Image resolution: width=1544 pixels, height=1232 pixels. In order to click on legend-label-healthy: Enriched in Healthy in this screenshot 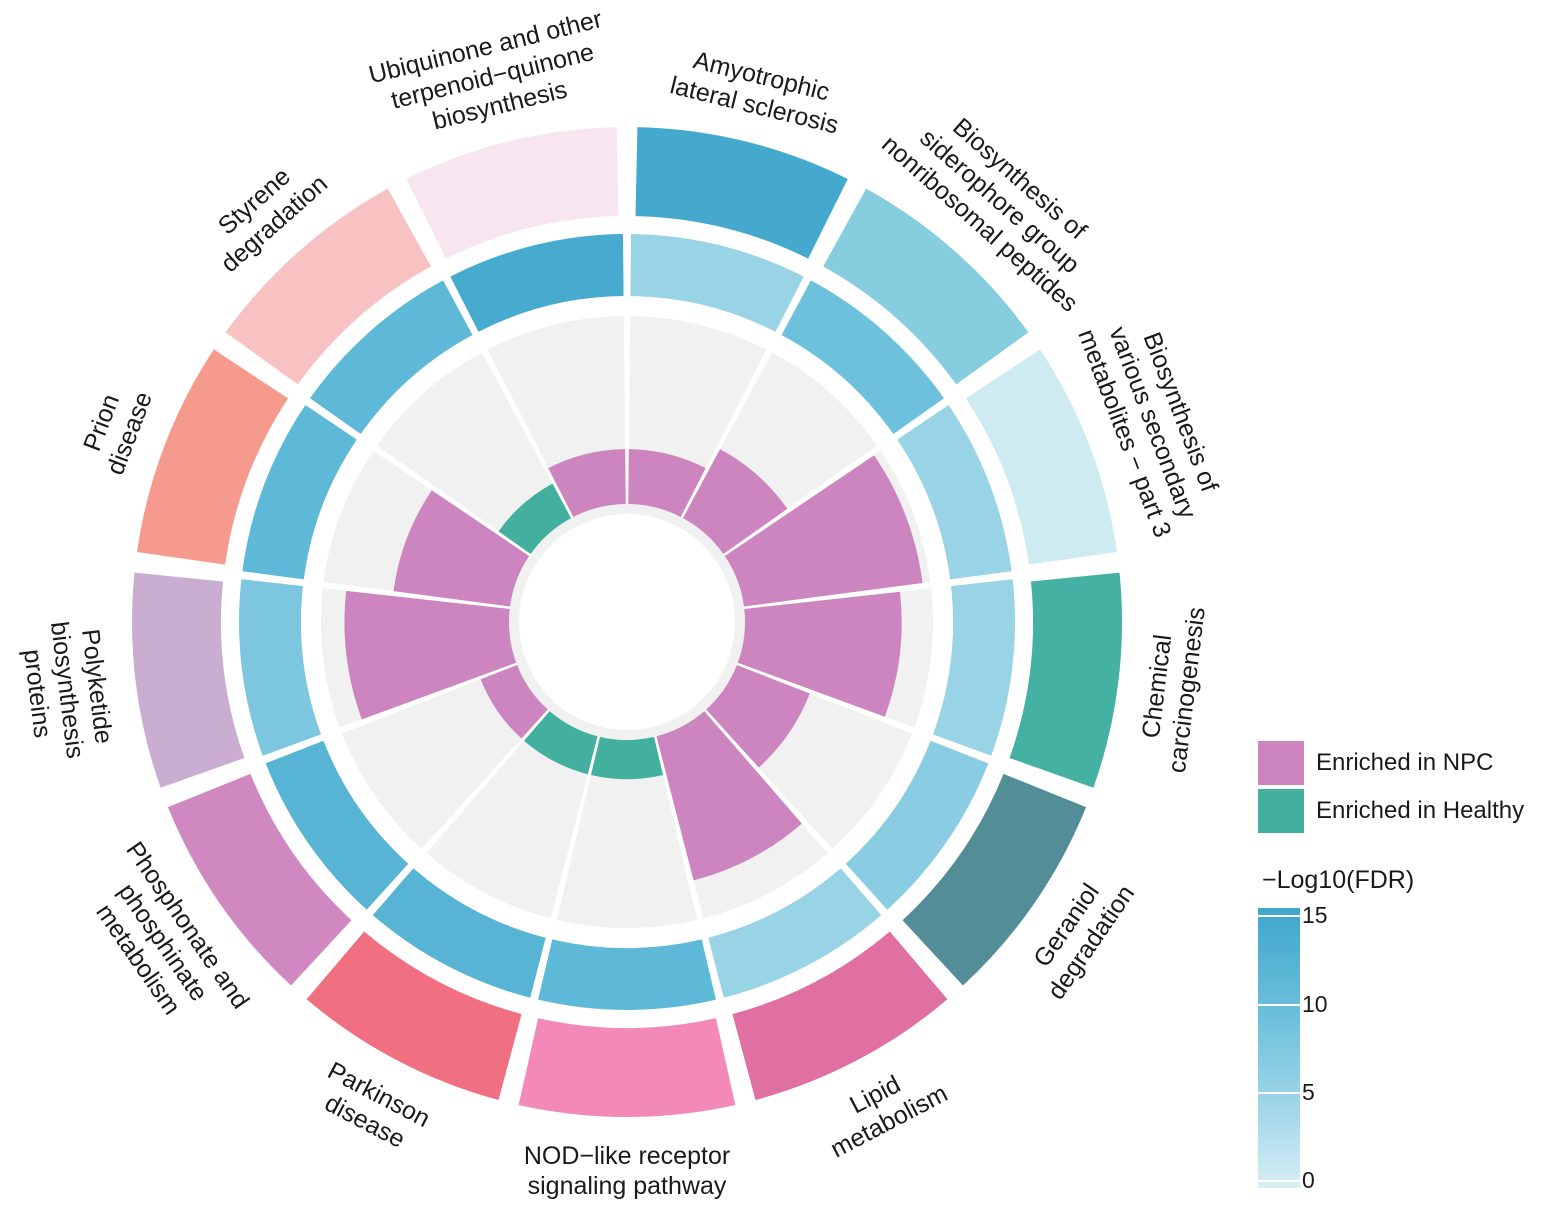, I will do `click(1420, 810)`.